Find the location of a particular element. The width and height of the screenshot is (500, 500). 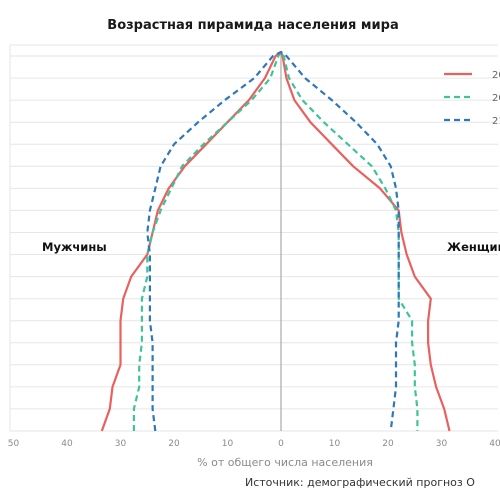

source-note: Источник: демографический прогноз О is located at coordinates (360, 482).